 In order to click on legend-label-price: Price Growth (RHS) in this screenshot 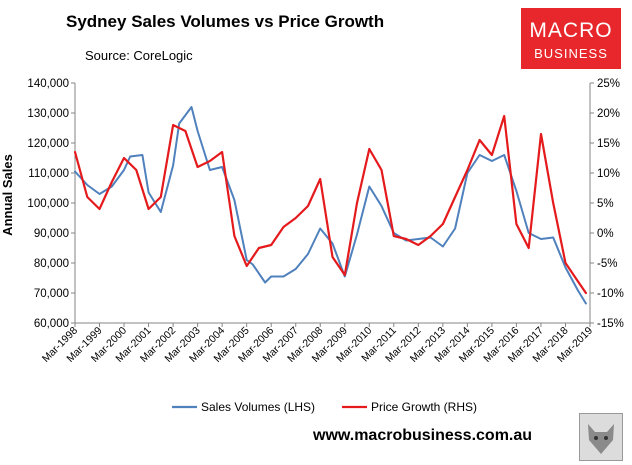, I will do `click(424, 407)`.